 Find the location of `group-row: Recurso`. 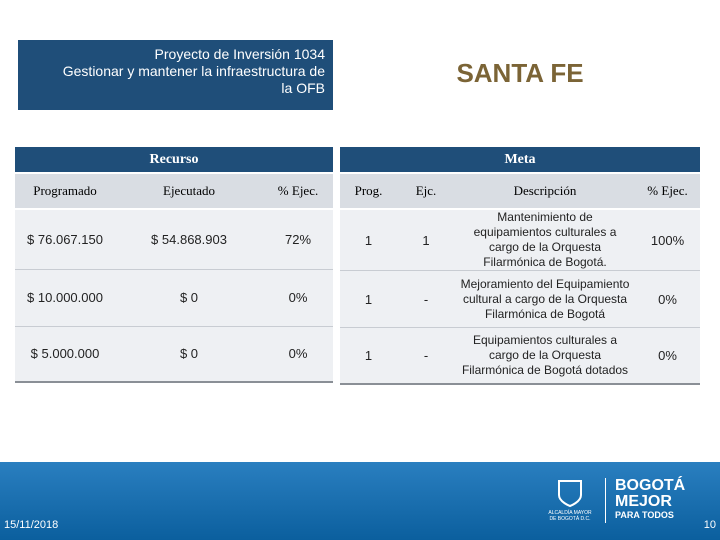

group-row: Recurso is located at coordinates (174, 160).